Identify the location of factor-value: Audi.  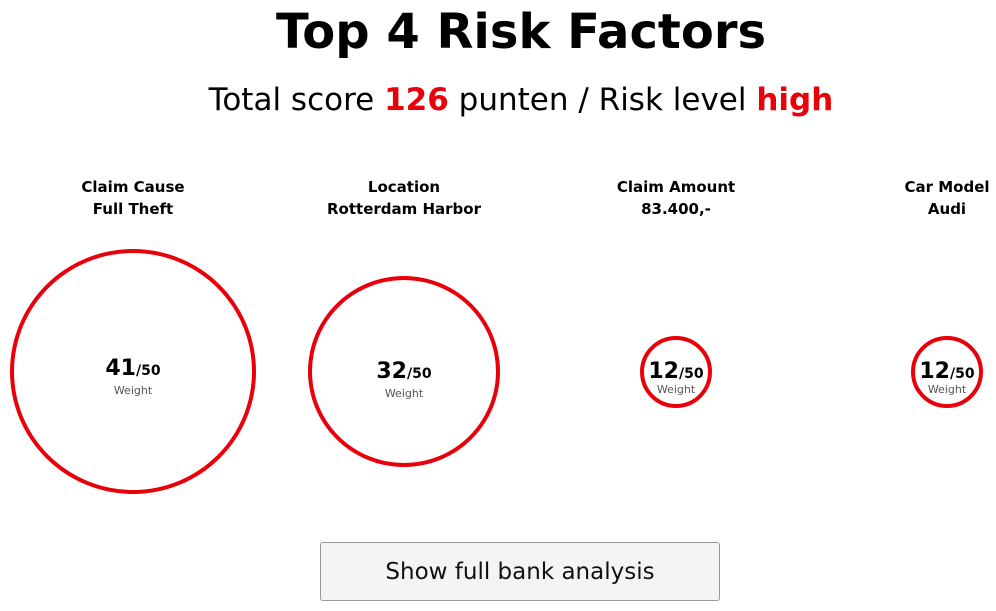
(947, 209).